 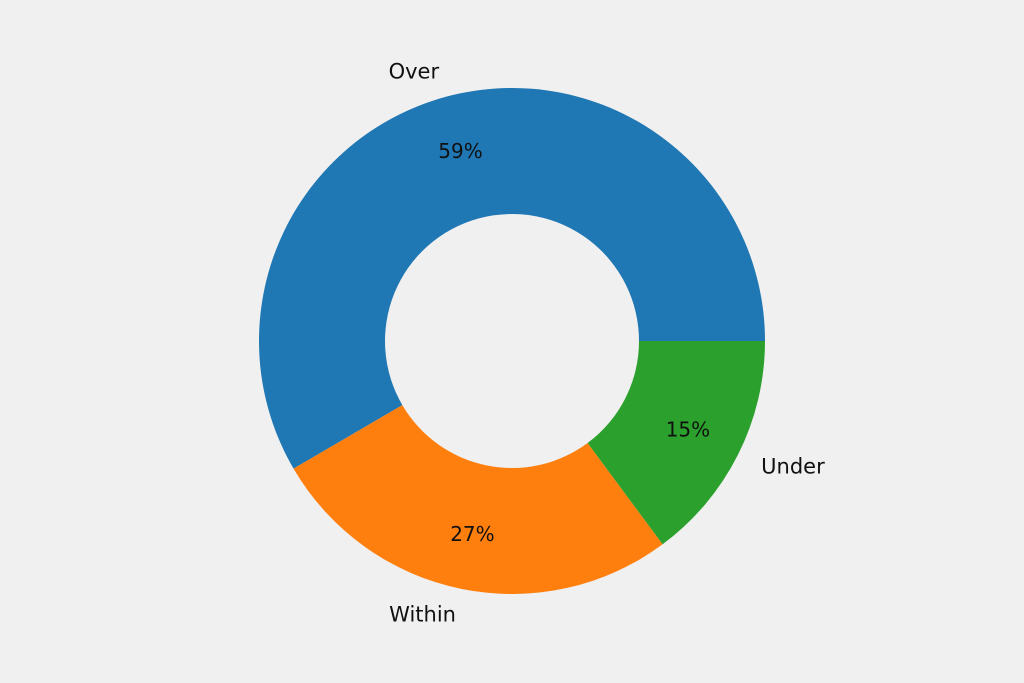 What do you see at coordinates (676, 443) in the screenshot?
I see `slice-under` at bounding box center [676, 443].